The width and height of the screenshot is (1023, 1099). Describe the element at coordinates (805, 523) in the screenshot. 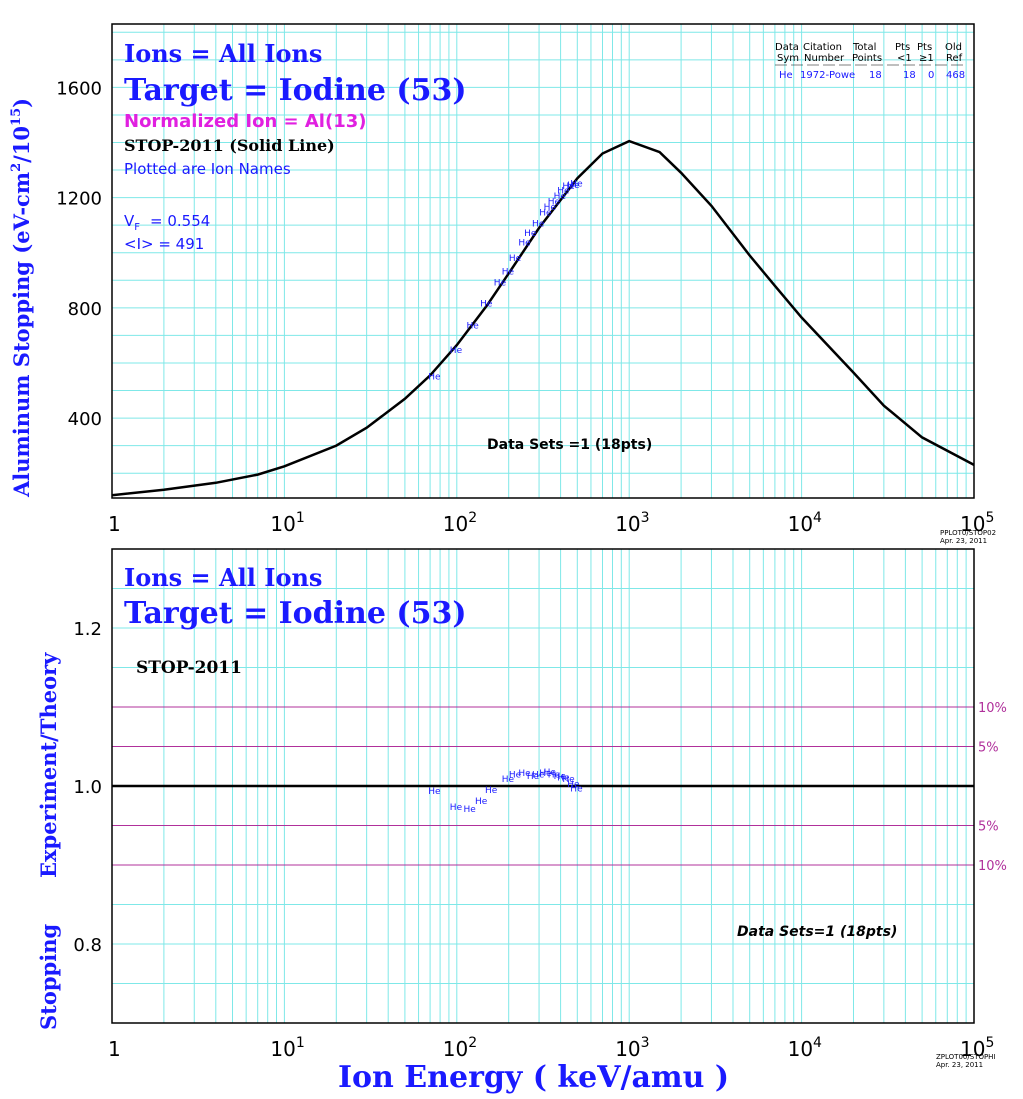

I see `top-x-tick-label: 10⁴` at that location.